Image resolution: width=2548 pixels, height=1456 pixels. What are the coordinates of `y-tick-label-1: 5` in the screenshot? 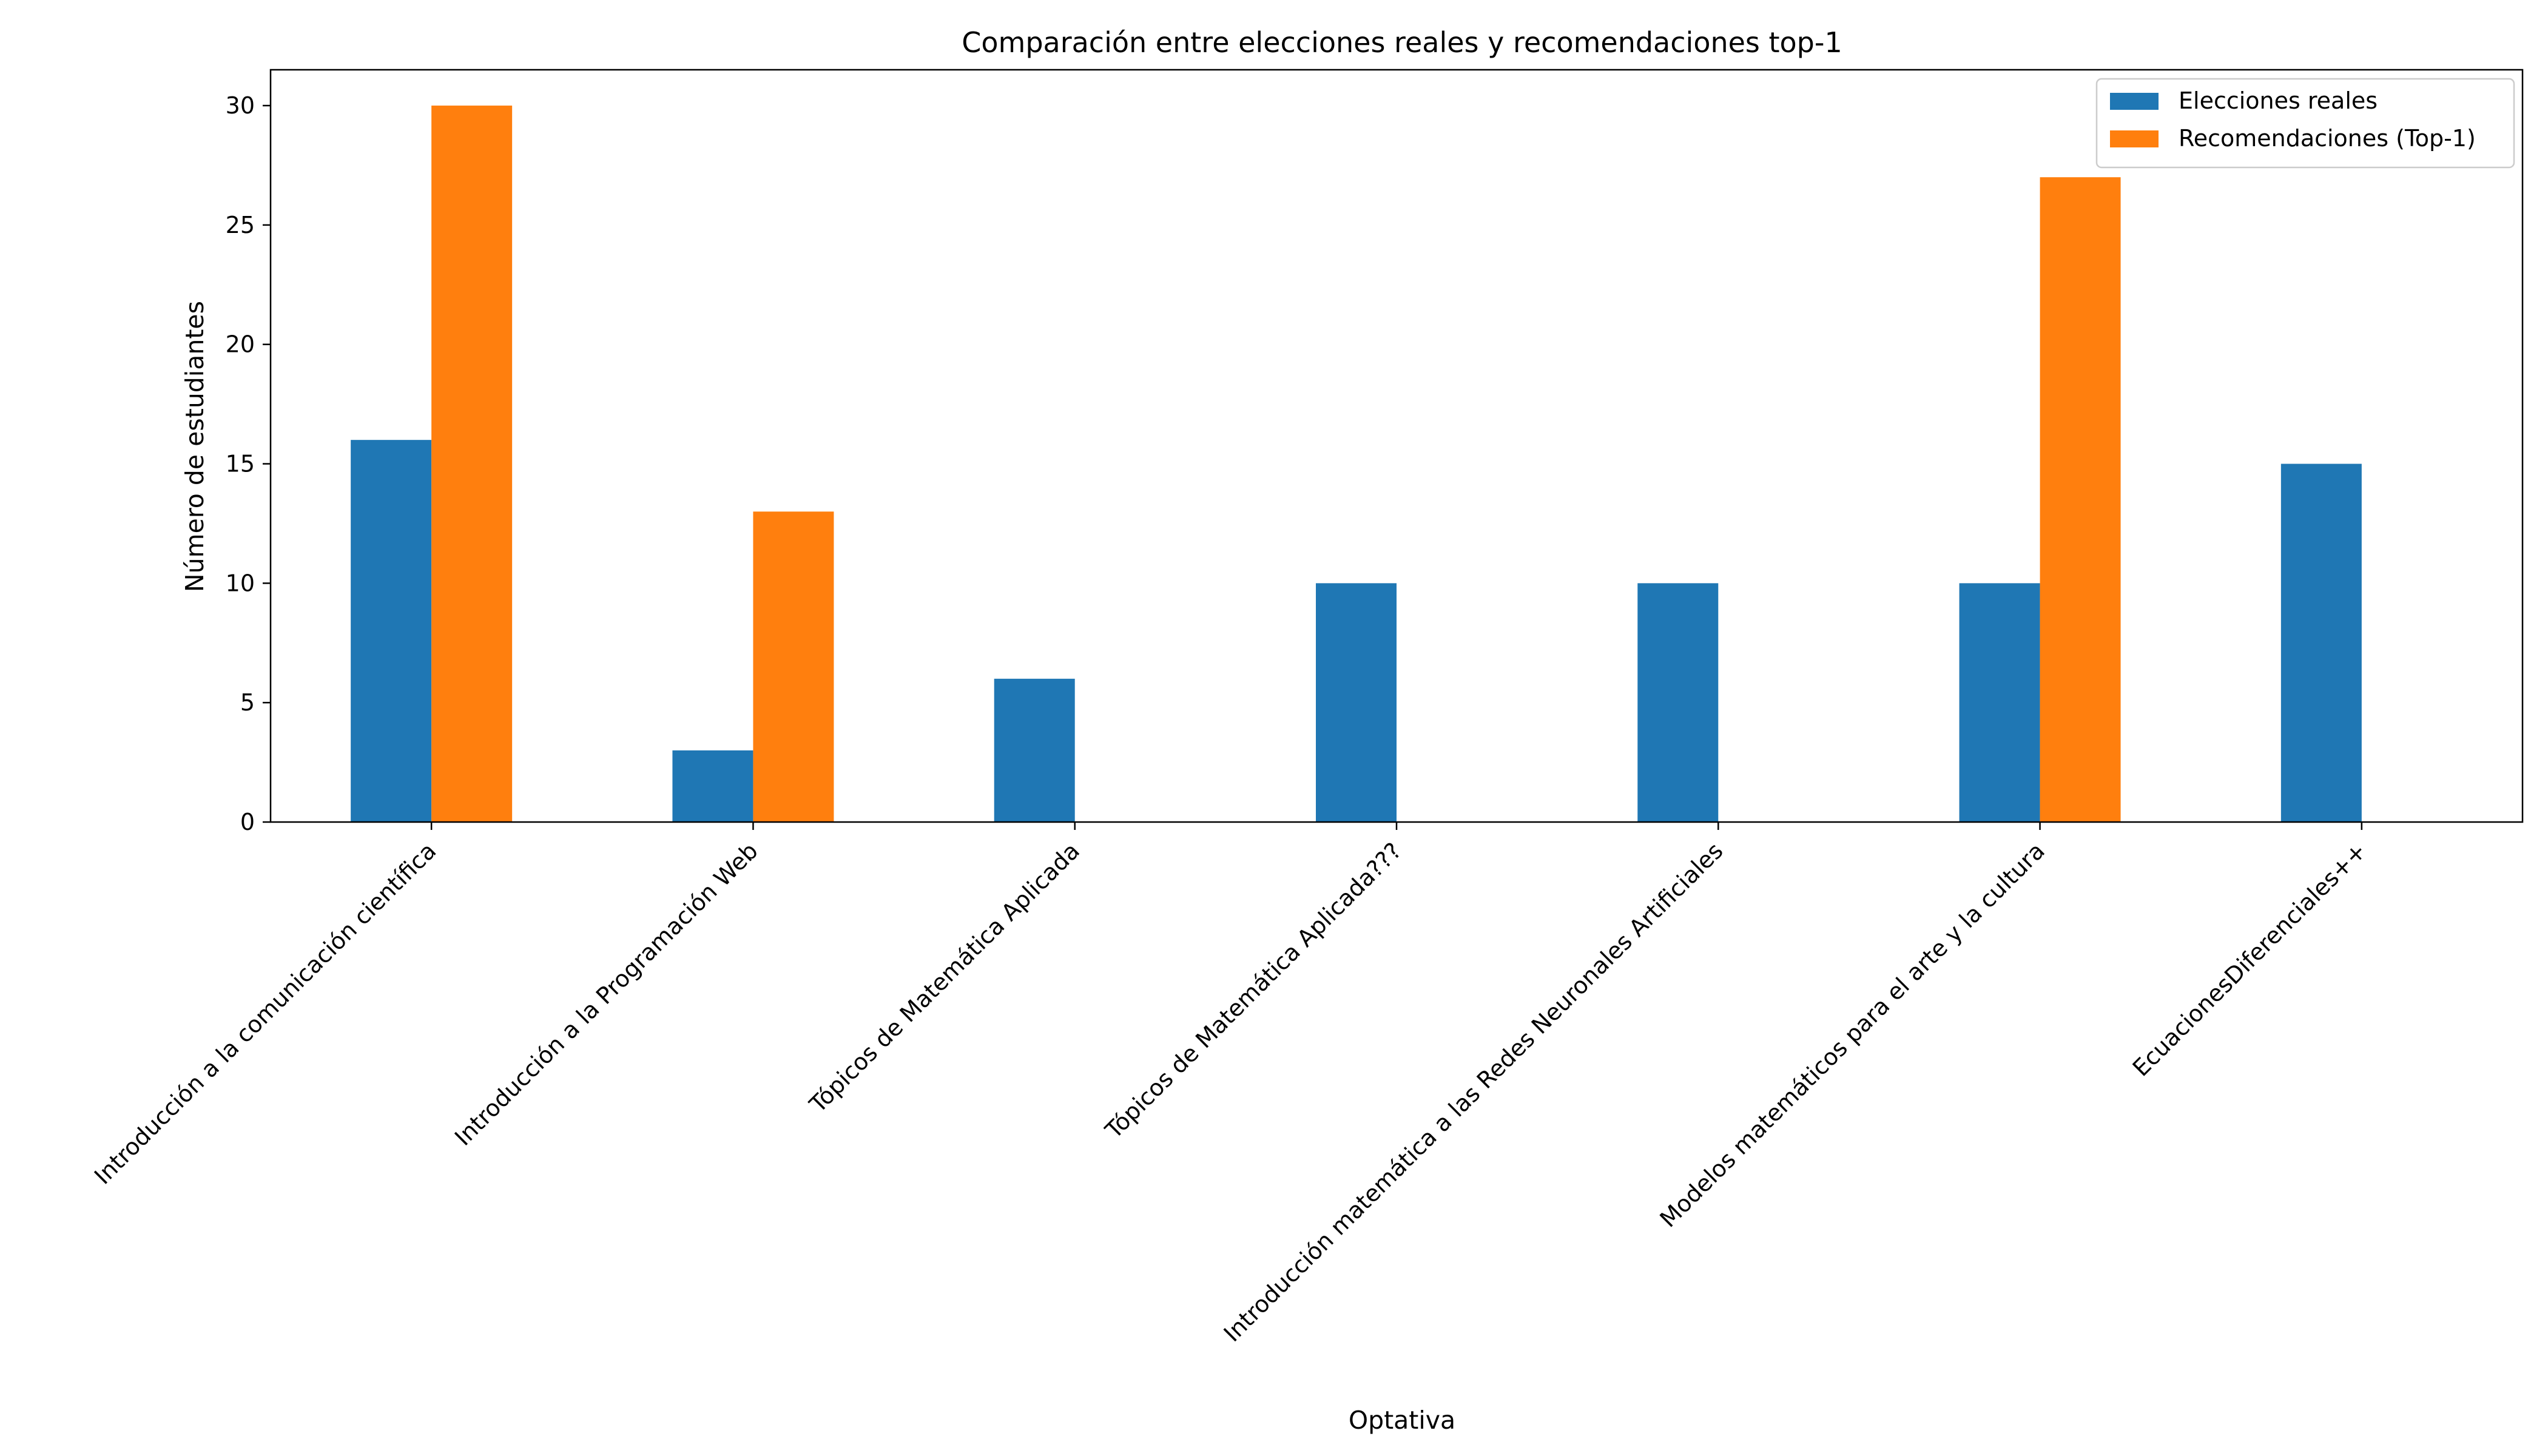 It's located at (247, 702).